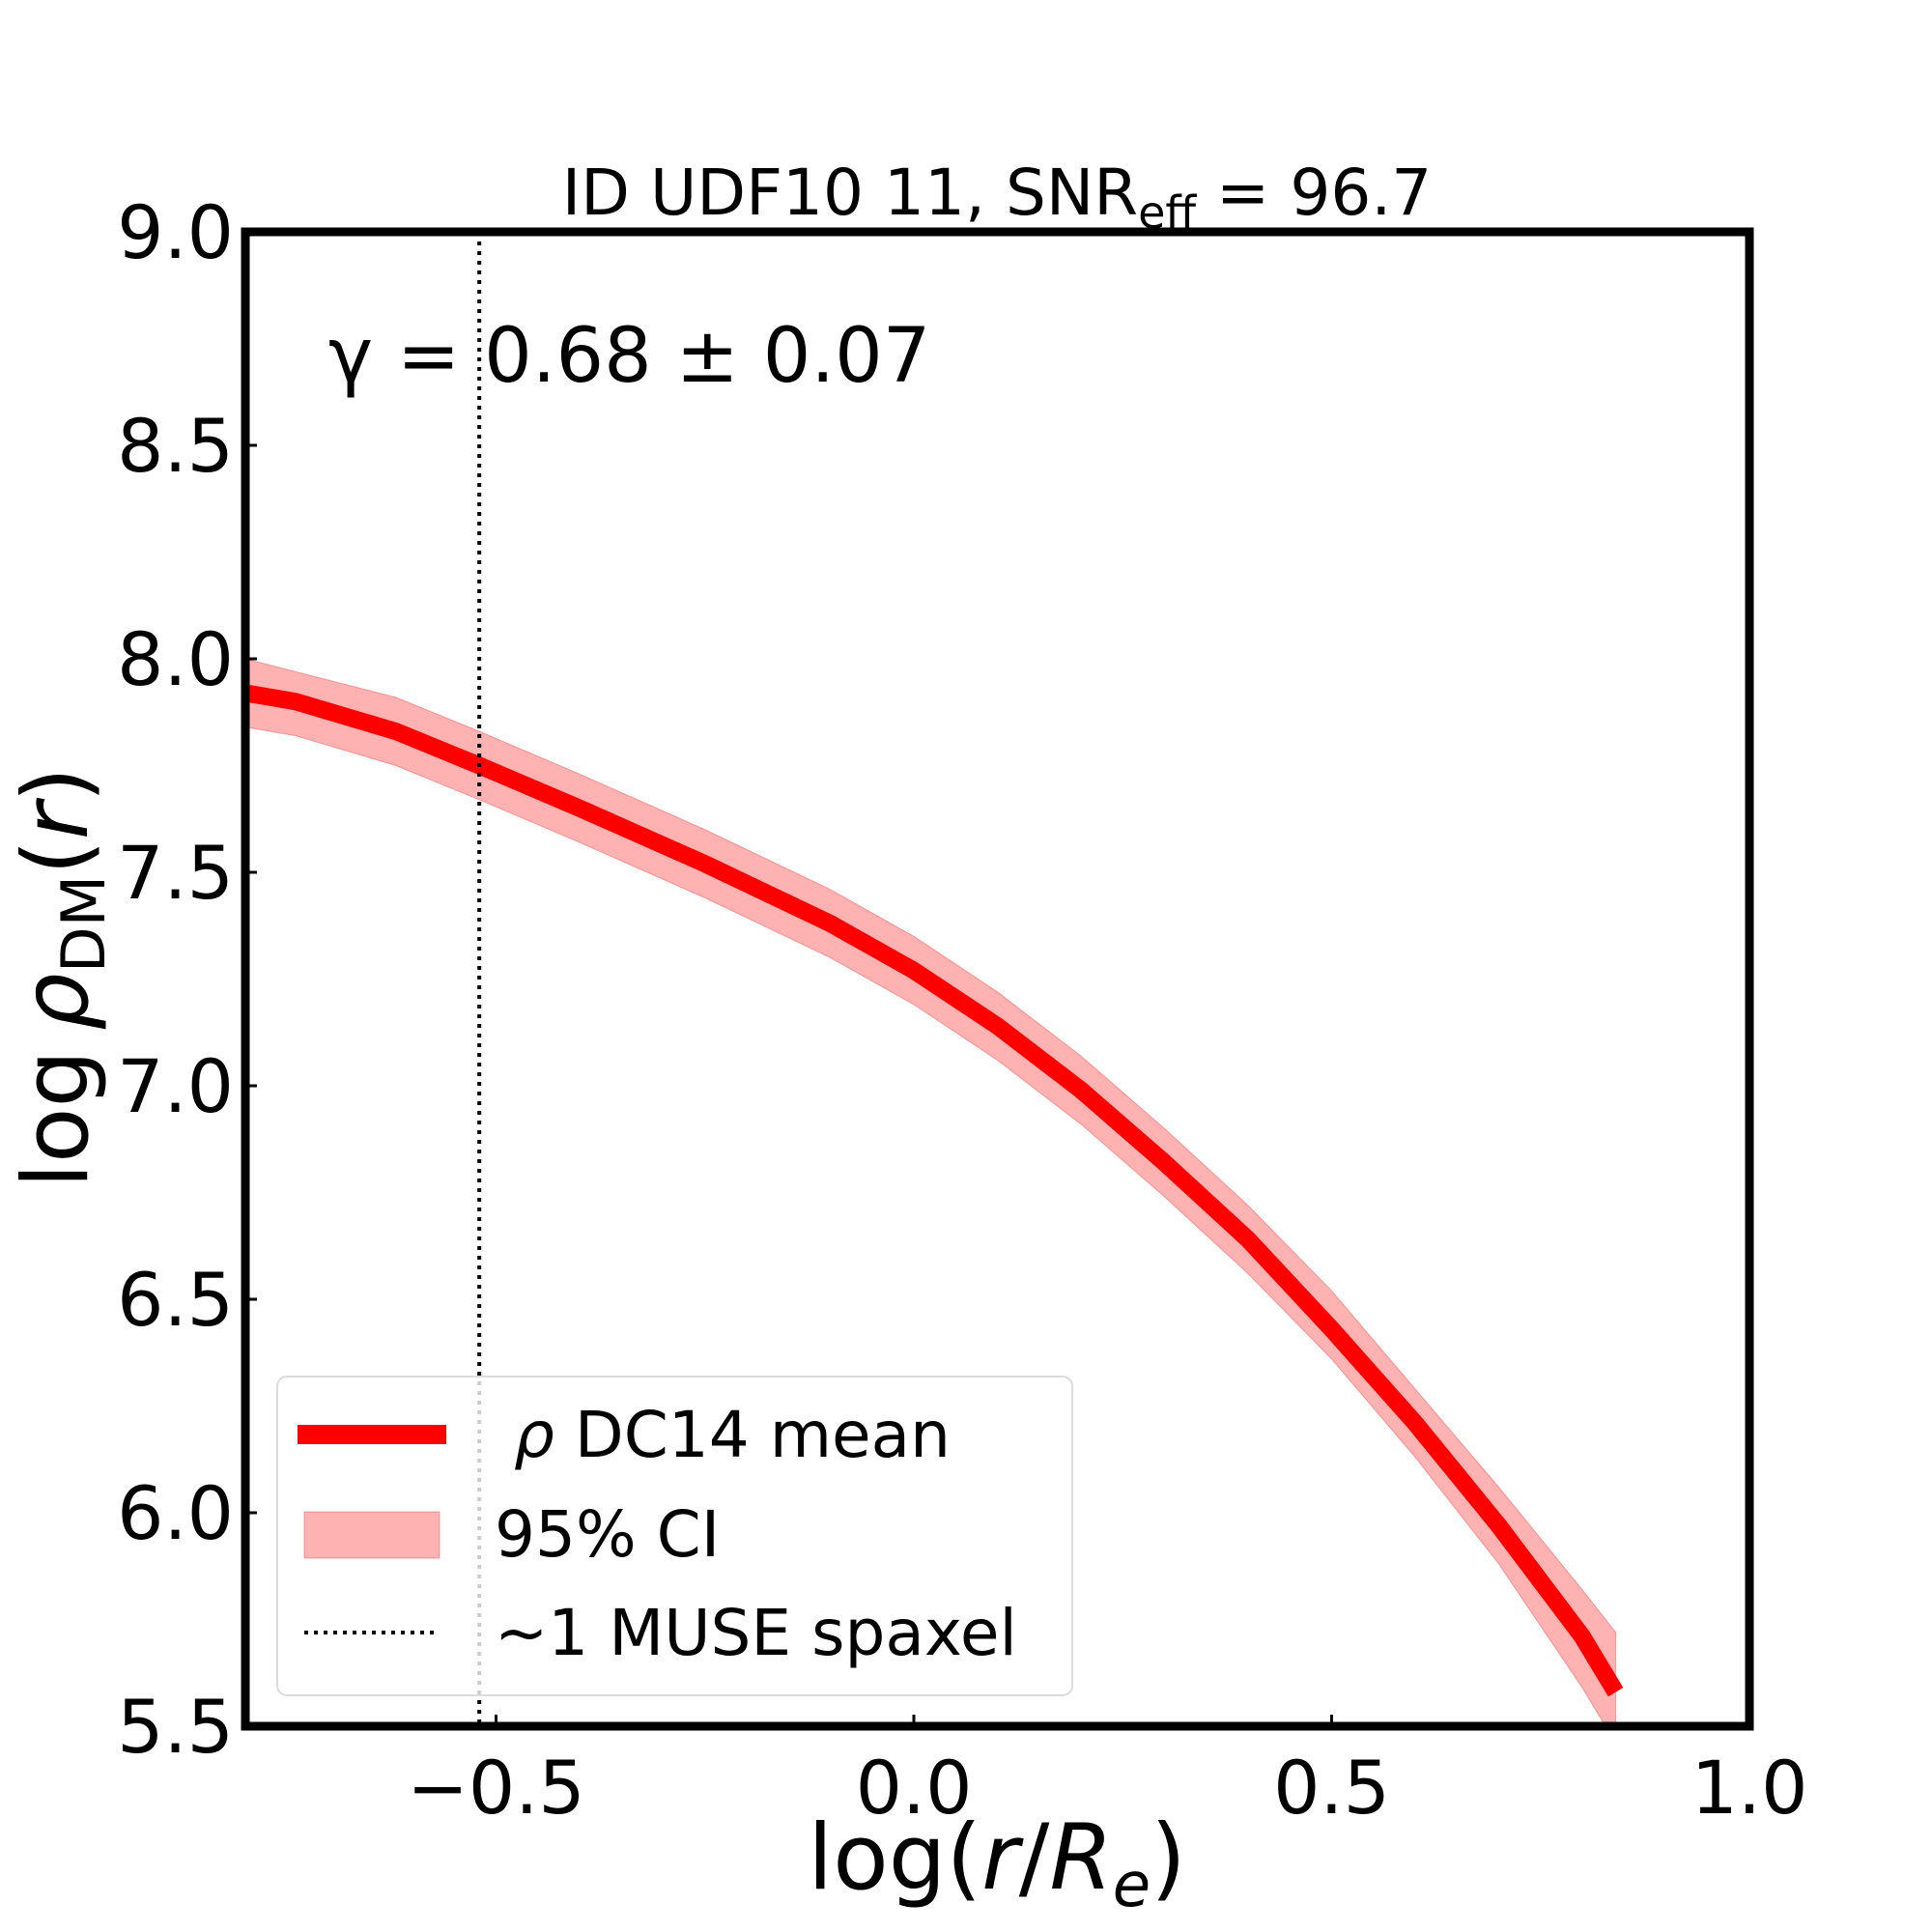 This screenshot has height=1932, width=1932. What do you see at coordinates (1331, 1788) in the screenshot?
I see `x-tick-label: 0.5` at bounding box center [1331, 1788].